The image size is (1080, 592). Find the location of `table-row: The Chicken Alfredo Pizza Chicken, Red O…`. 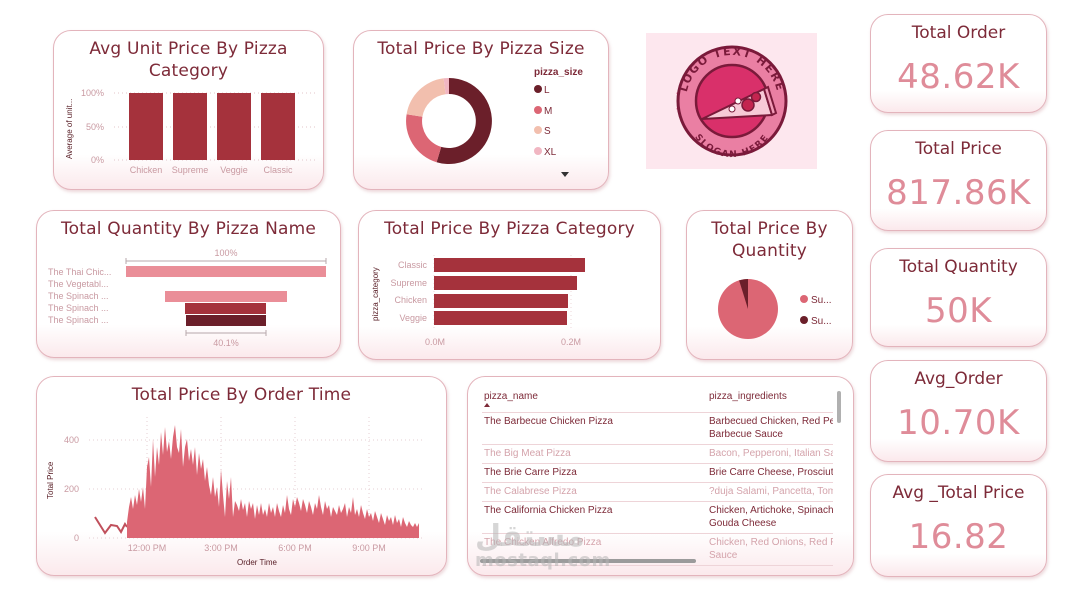

table-row: The Chicken Alfredo Pizza Chicken, Red O… is located at coordinates (657, 550).